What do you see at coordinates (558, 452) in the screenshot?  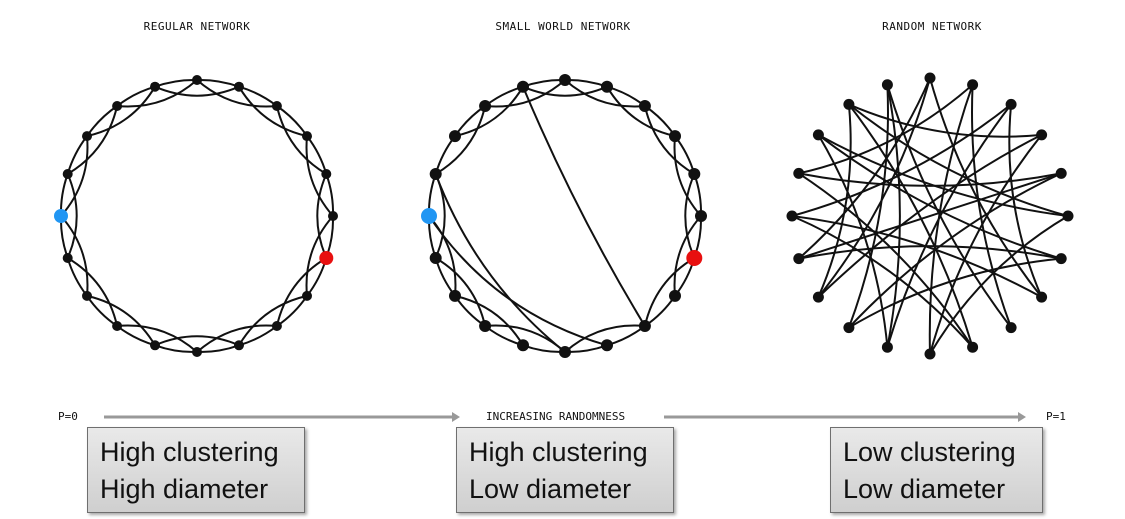 I see `small-world-clustering-text: High clustering` at bounding box center [558, 452].